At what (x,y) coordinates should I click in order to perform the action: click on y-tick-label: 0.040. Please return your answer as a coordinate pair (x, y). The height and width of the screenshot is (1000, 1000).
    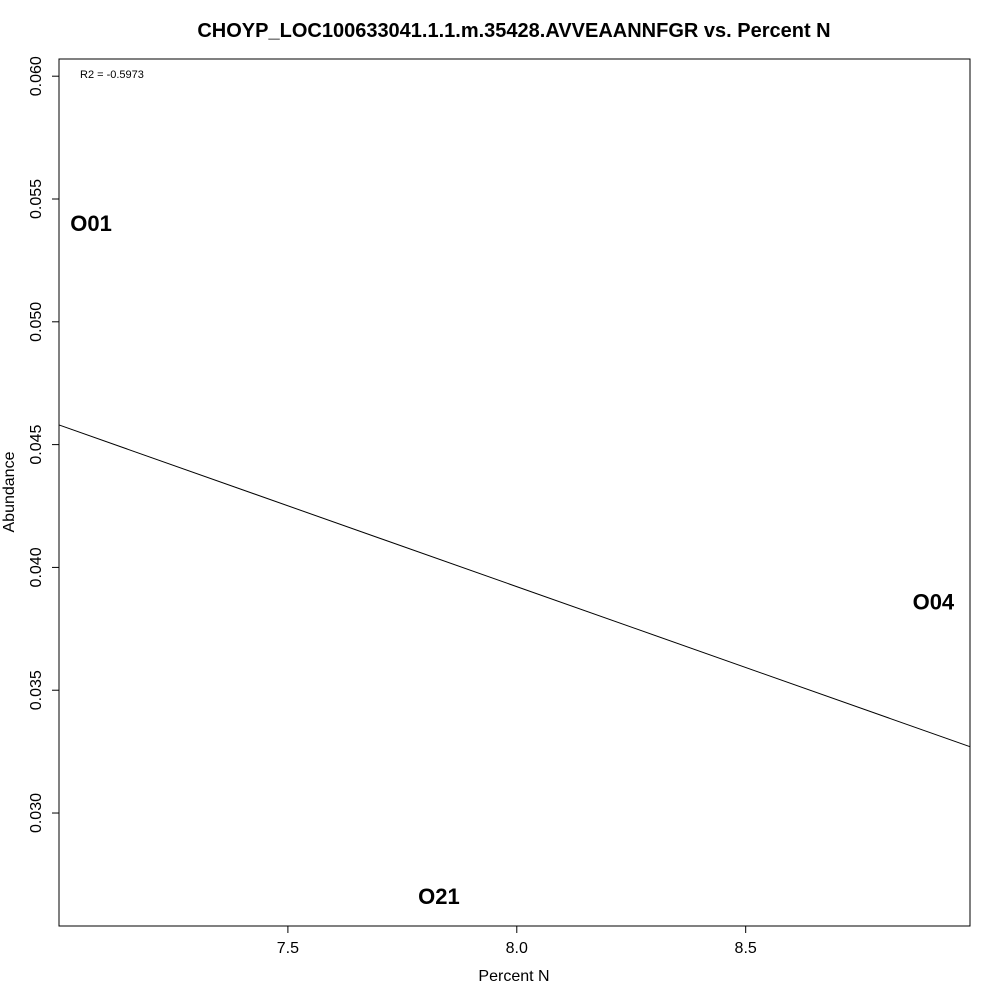
    Looking at the image, I should click on (36, 567).